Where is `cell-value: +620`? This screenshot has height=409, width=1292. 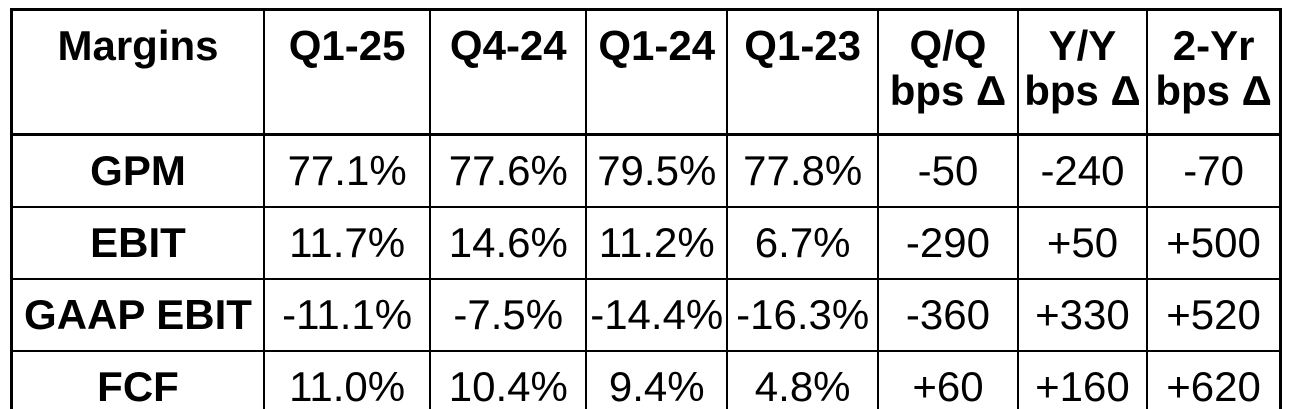
cell-value: +620 is located at coordinates (1214, 379).